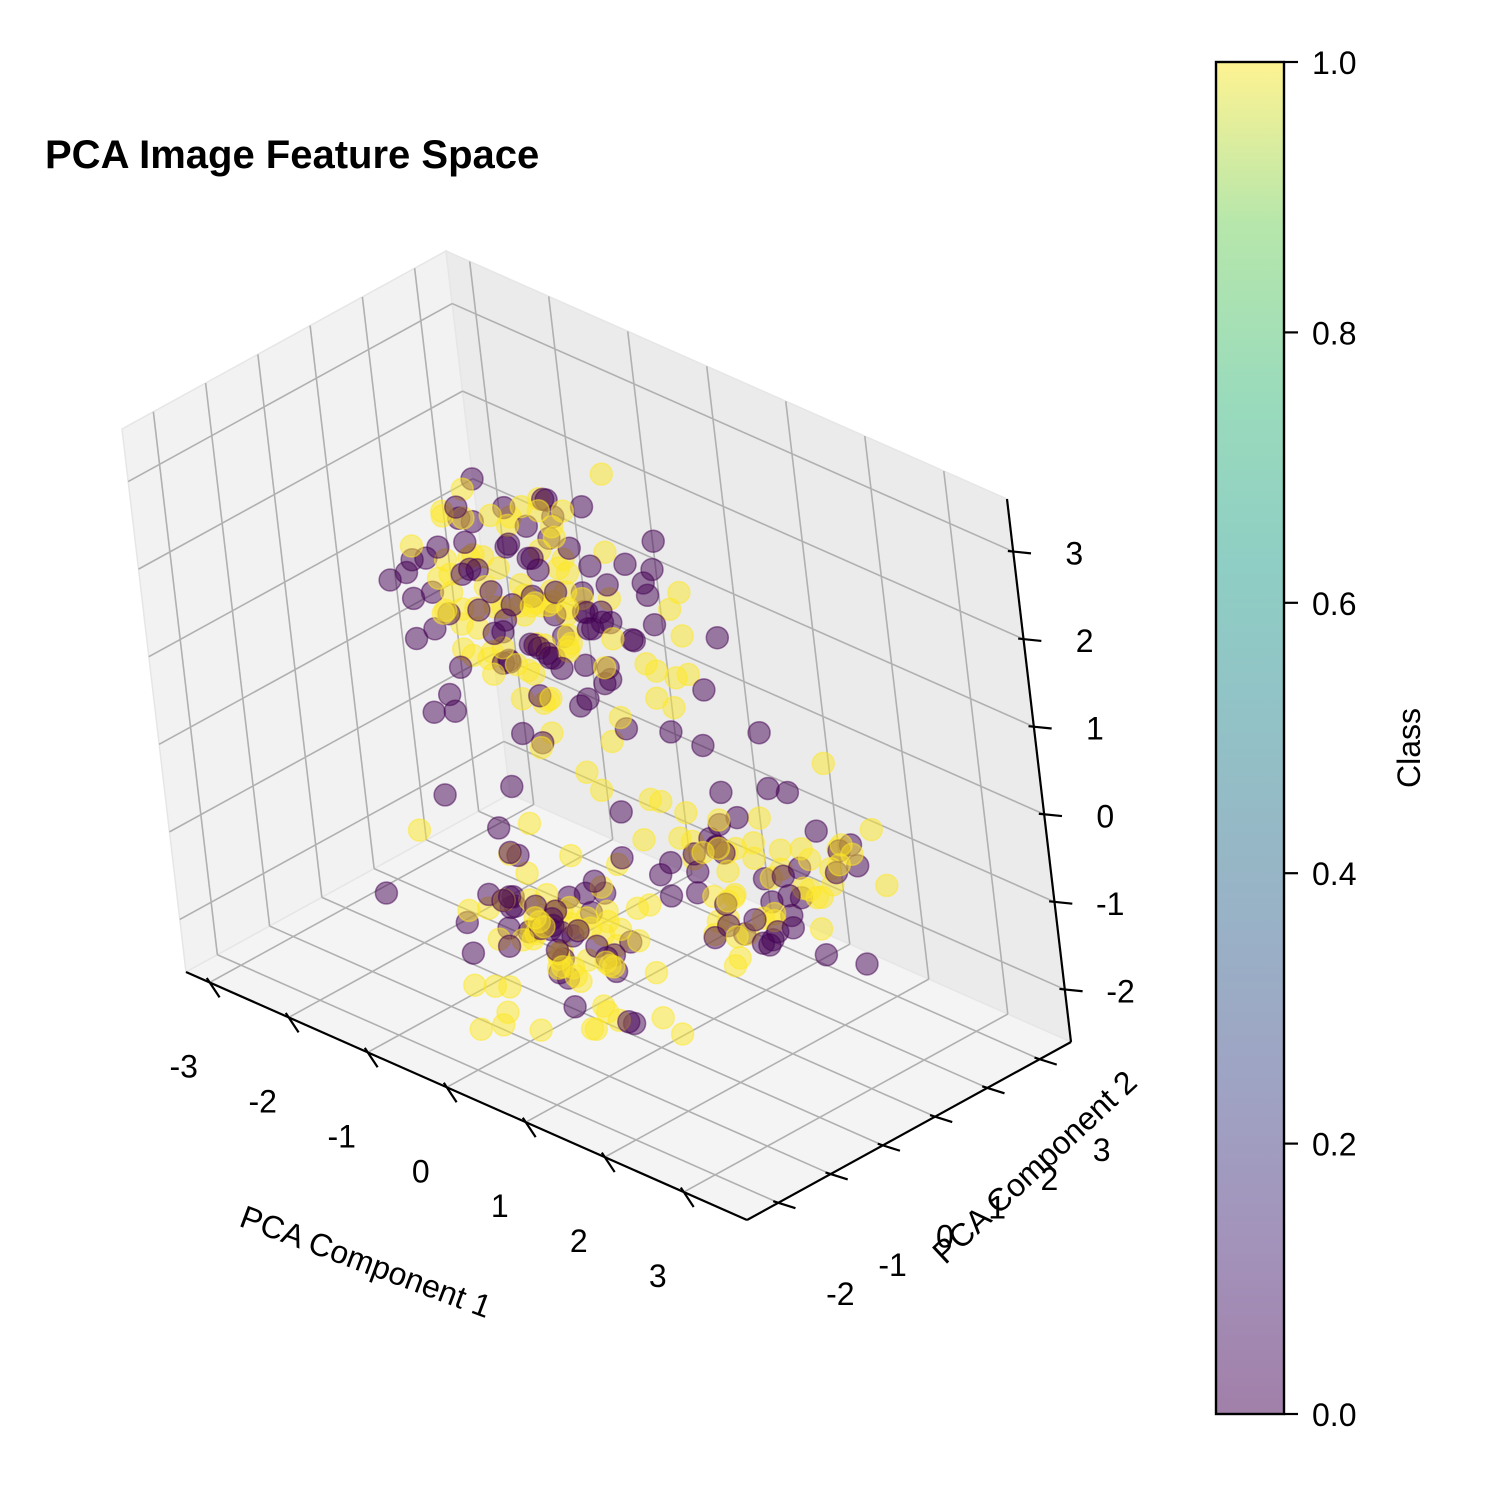  Describe the element at coordinates (1049, 1179) in the screenshot. I see `y-tick-label: 2` at that location.